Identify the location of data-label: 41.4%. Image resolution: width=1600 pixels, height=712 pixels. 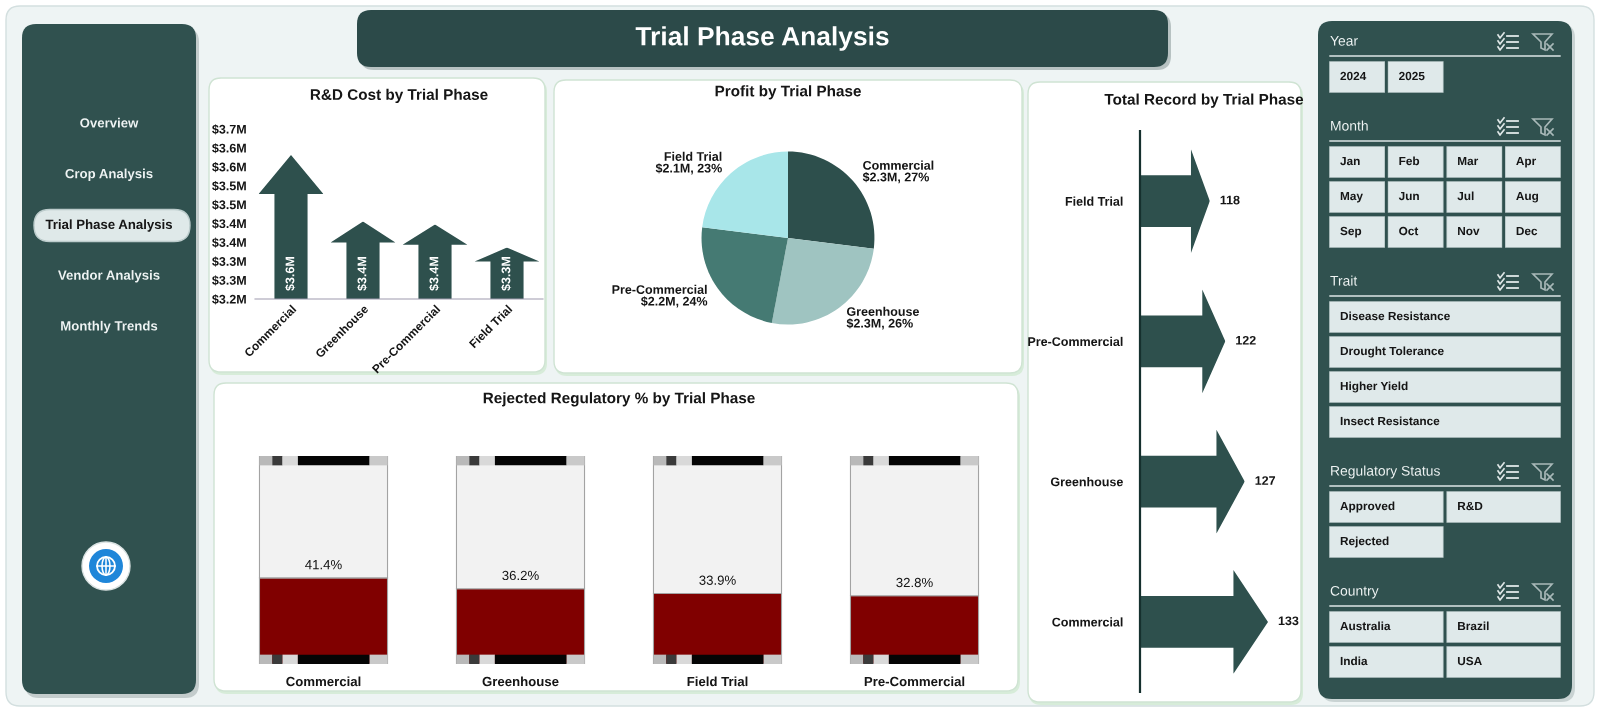
(323, 564).